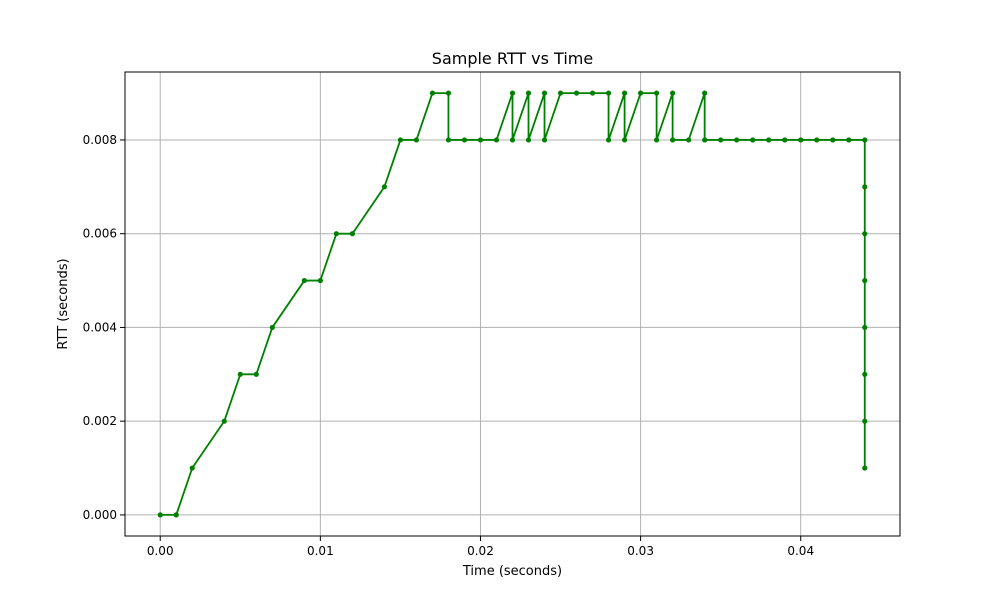 Image resolution: width=1000 pixels, height=600 pixels. What do you see at coordinates (512, 58) in the screenshot?
I see `chart-title: Sample RTT vs Time` at bounding box center [512, 58].